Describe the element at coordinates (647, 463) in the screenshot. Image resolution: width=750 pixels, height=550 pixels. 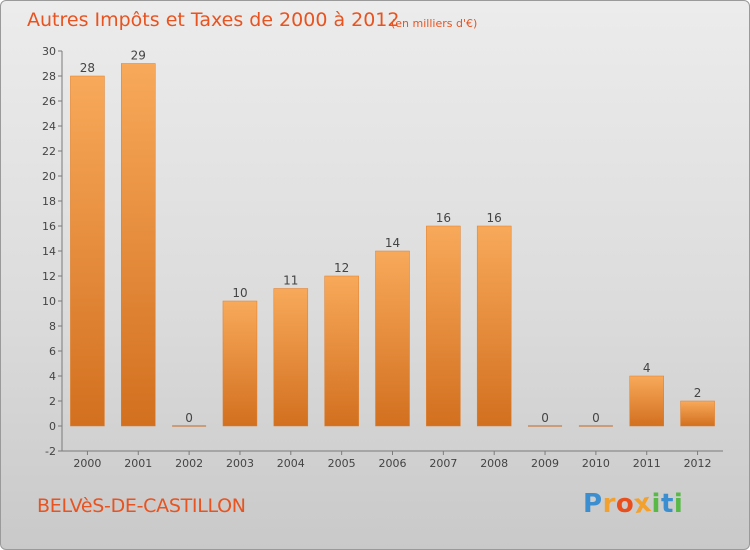
I see `x-tick-label: 2011` at that location.